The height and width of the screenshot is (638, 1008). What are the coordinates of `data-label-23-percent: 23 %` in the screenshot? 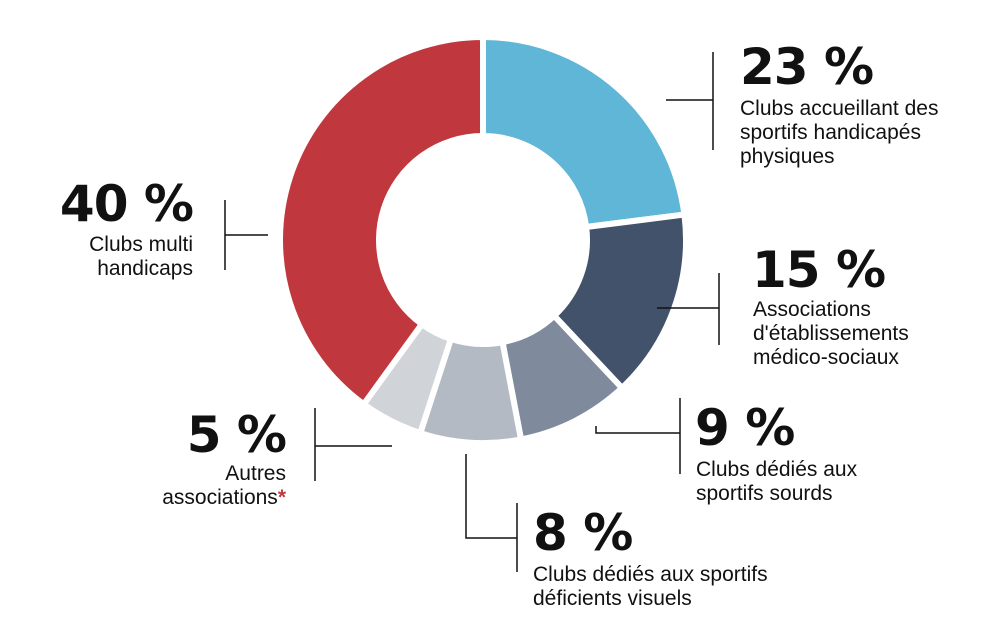 It's located at (807, 67).